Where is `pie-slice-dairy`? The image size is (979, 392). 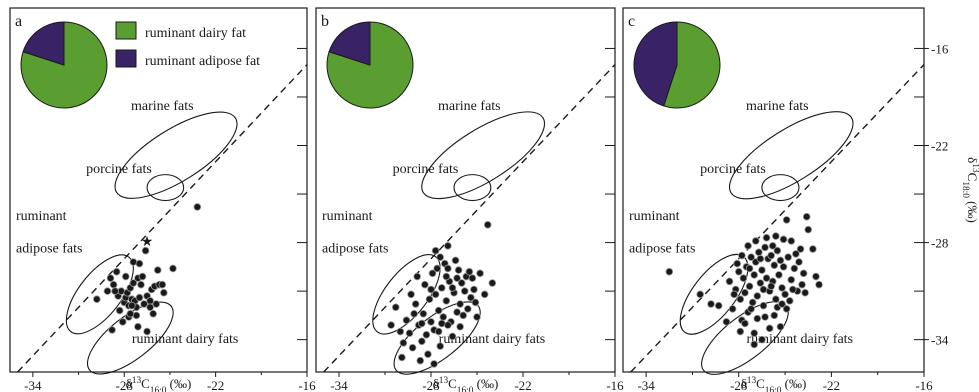 pie-slice-dairy is located at coordinates (692, 65).